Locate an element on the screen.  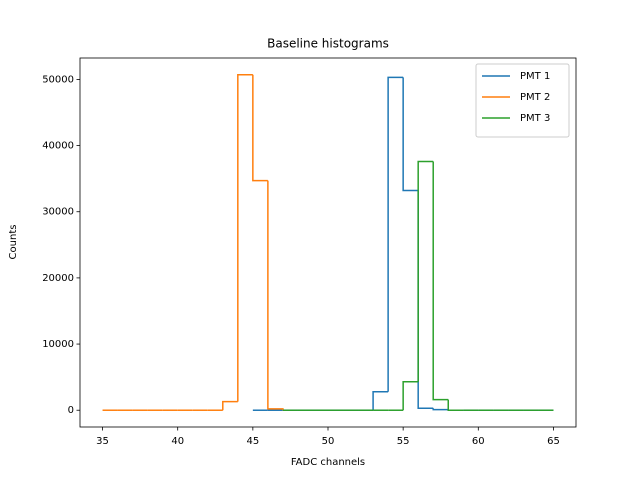
x-tick-label: 65 is located at coordinates (553, 441).